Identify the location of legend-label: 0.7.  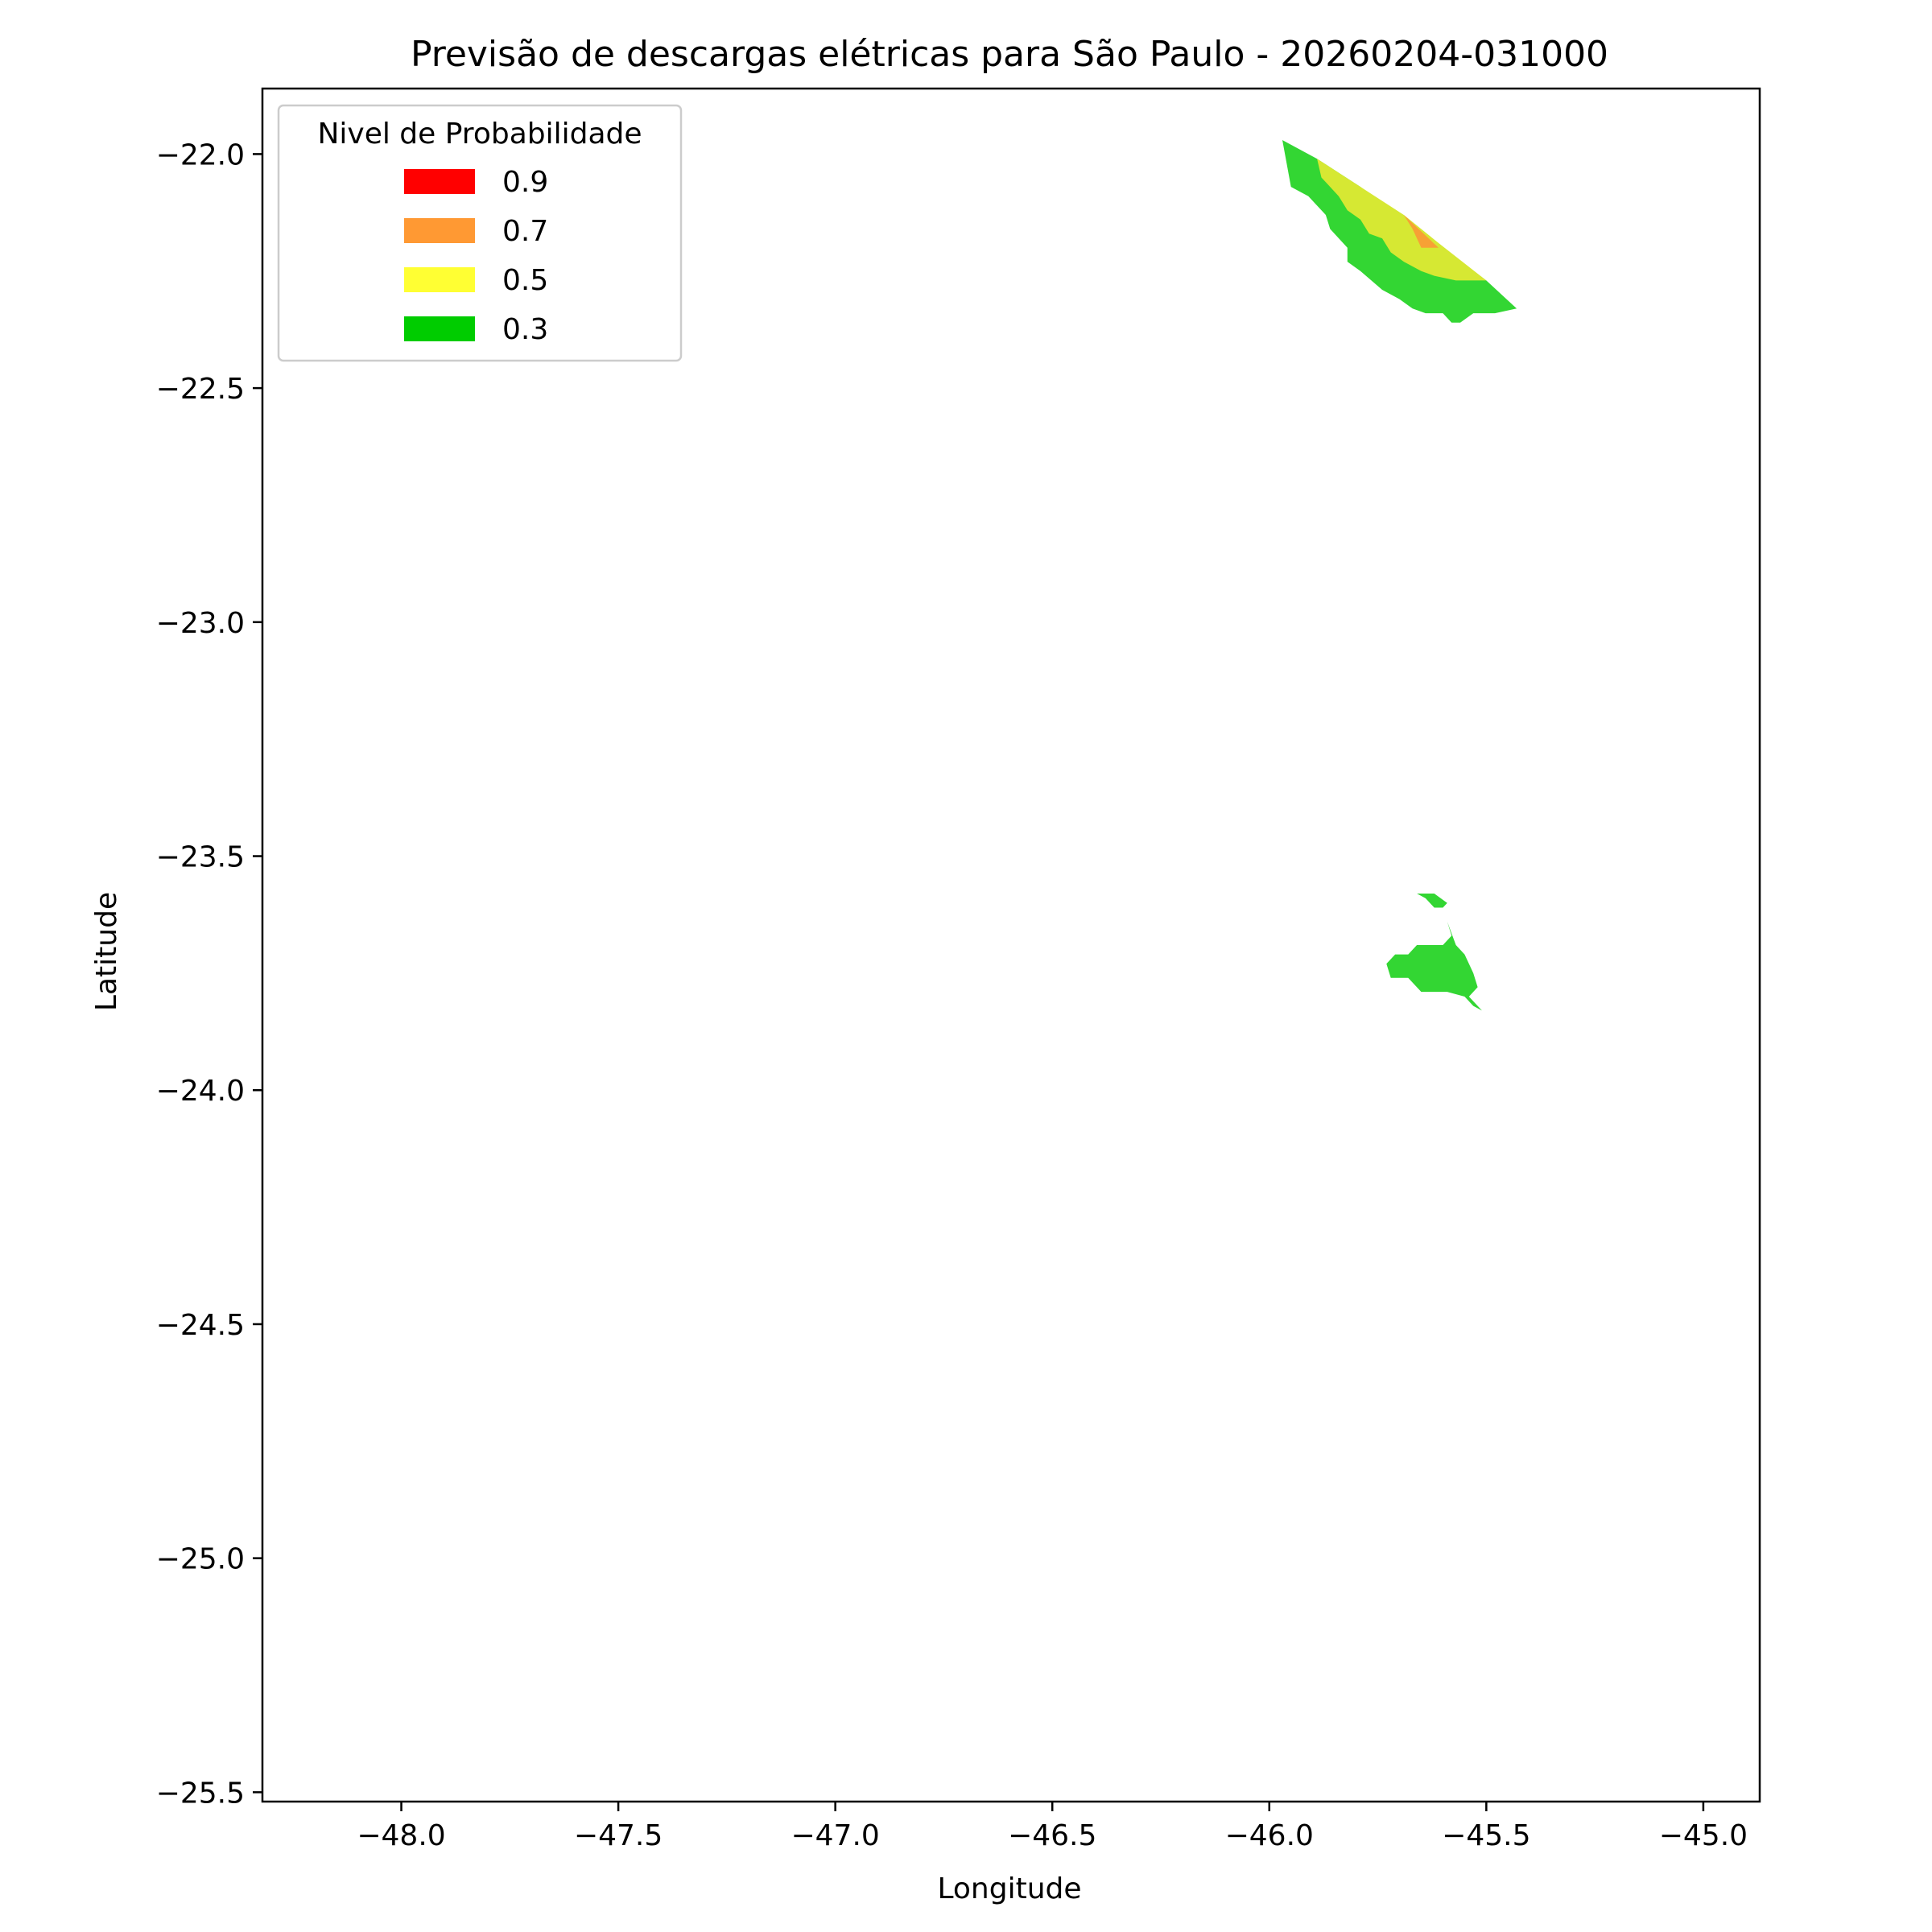
(525, 231).